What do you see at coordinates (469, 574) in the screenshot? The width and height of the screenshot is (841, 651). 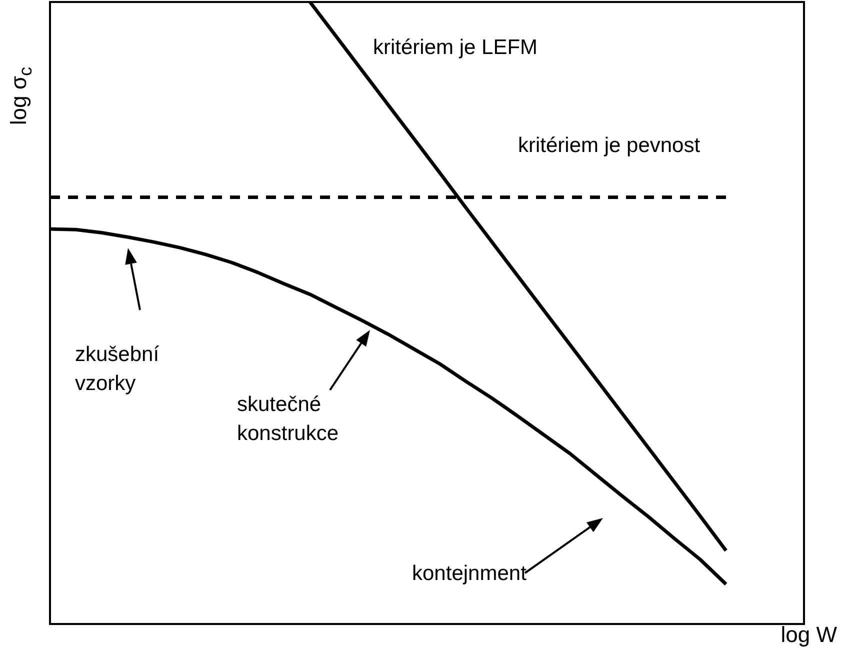 I see `annotation: kontejnment` at bounding box center [469, 574].